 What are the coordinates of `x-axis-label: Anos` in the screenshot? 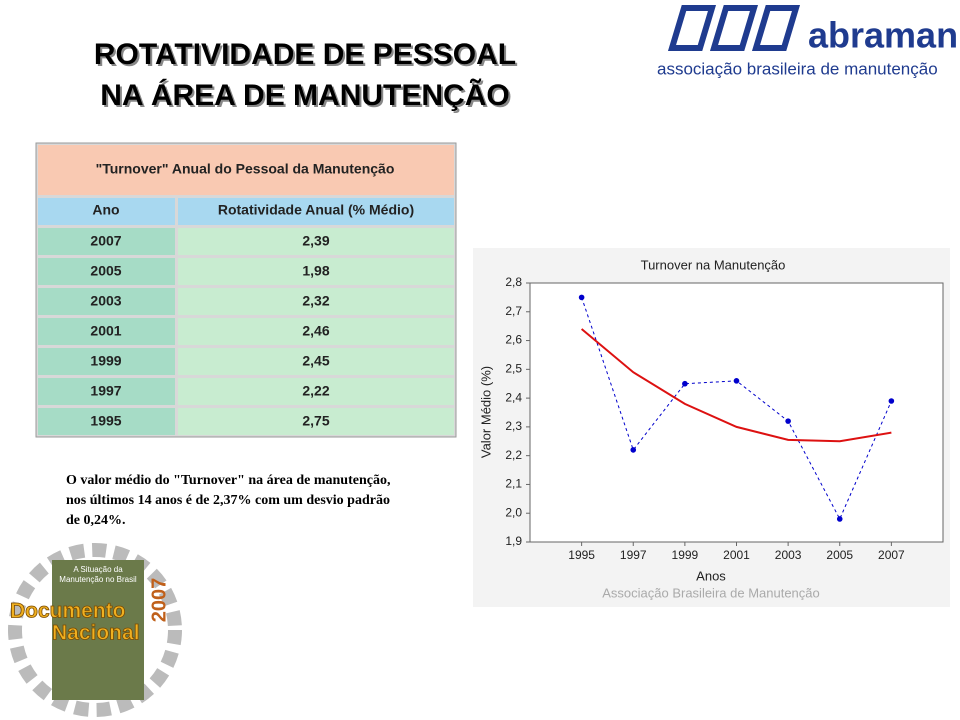 It's located at (711, 575).